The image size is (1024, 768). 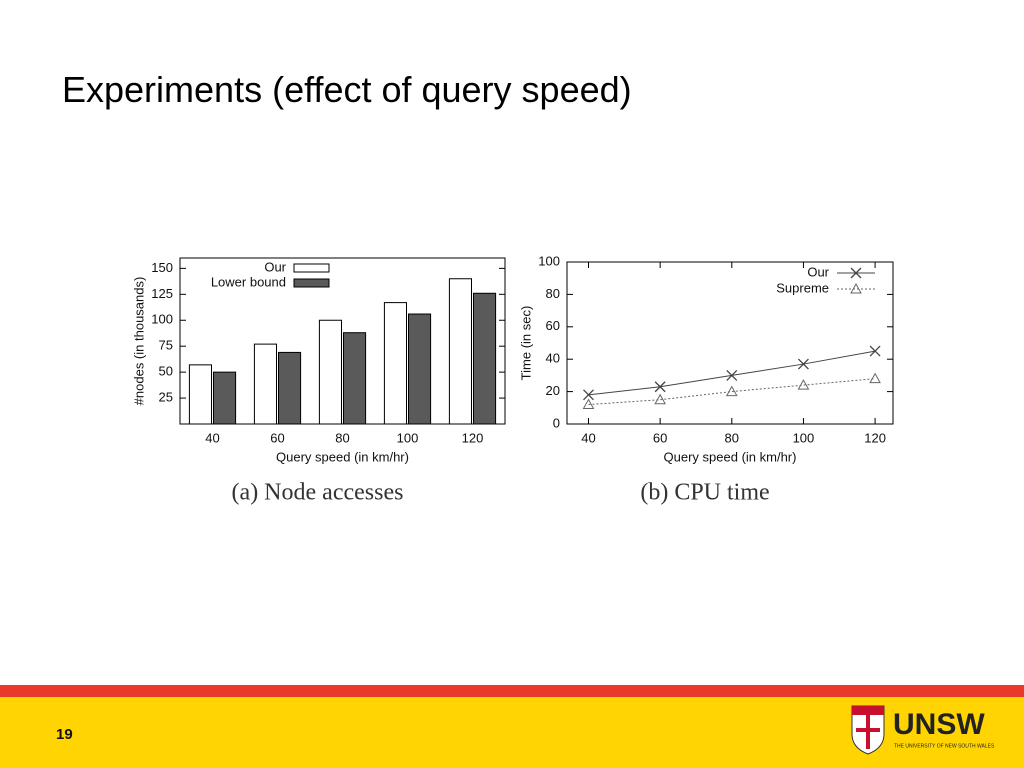 I want to click on logo: UNSW THE UNIVERSITY OF NEW SOUTH WALES, so click(x=923, y=730).